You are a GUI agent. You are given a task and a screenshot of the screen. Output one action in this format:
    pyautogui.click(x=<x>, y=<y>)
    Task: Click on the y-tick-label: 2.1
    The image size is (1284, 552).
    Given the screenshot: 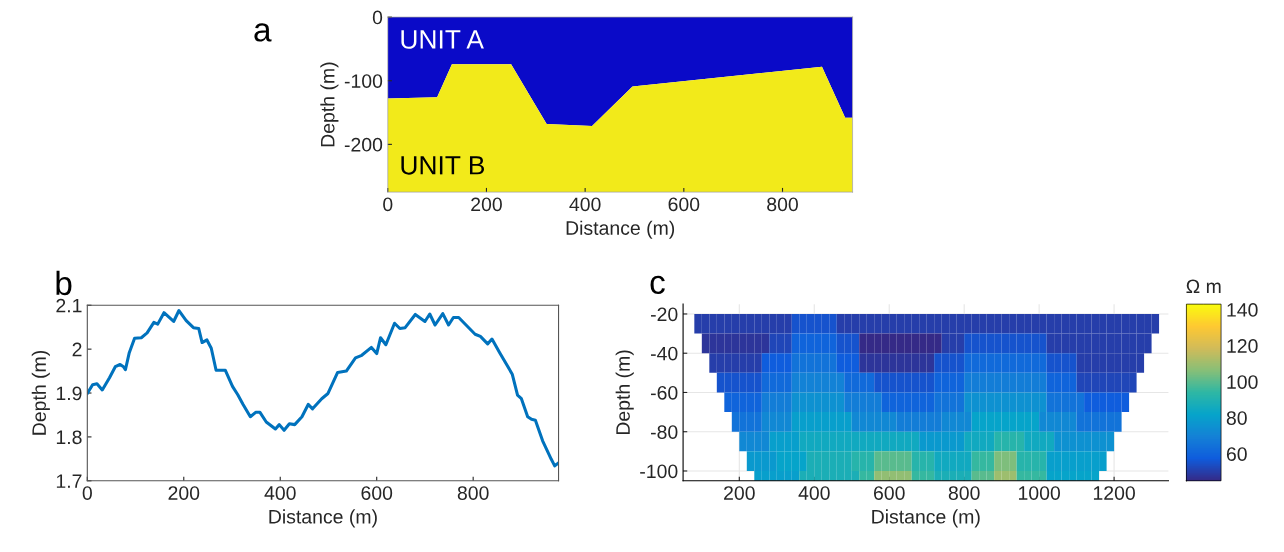 What is the action you would take?
    pyautogui.click(x=69, y=305)
    